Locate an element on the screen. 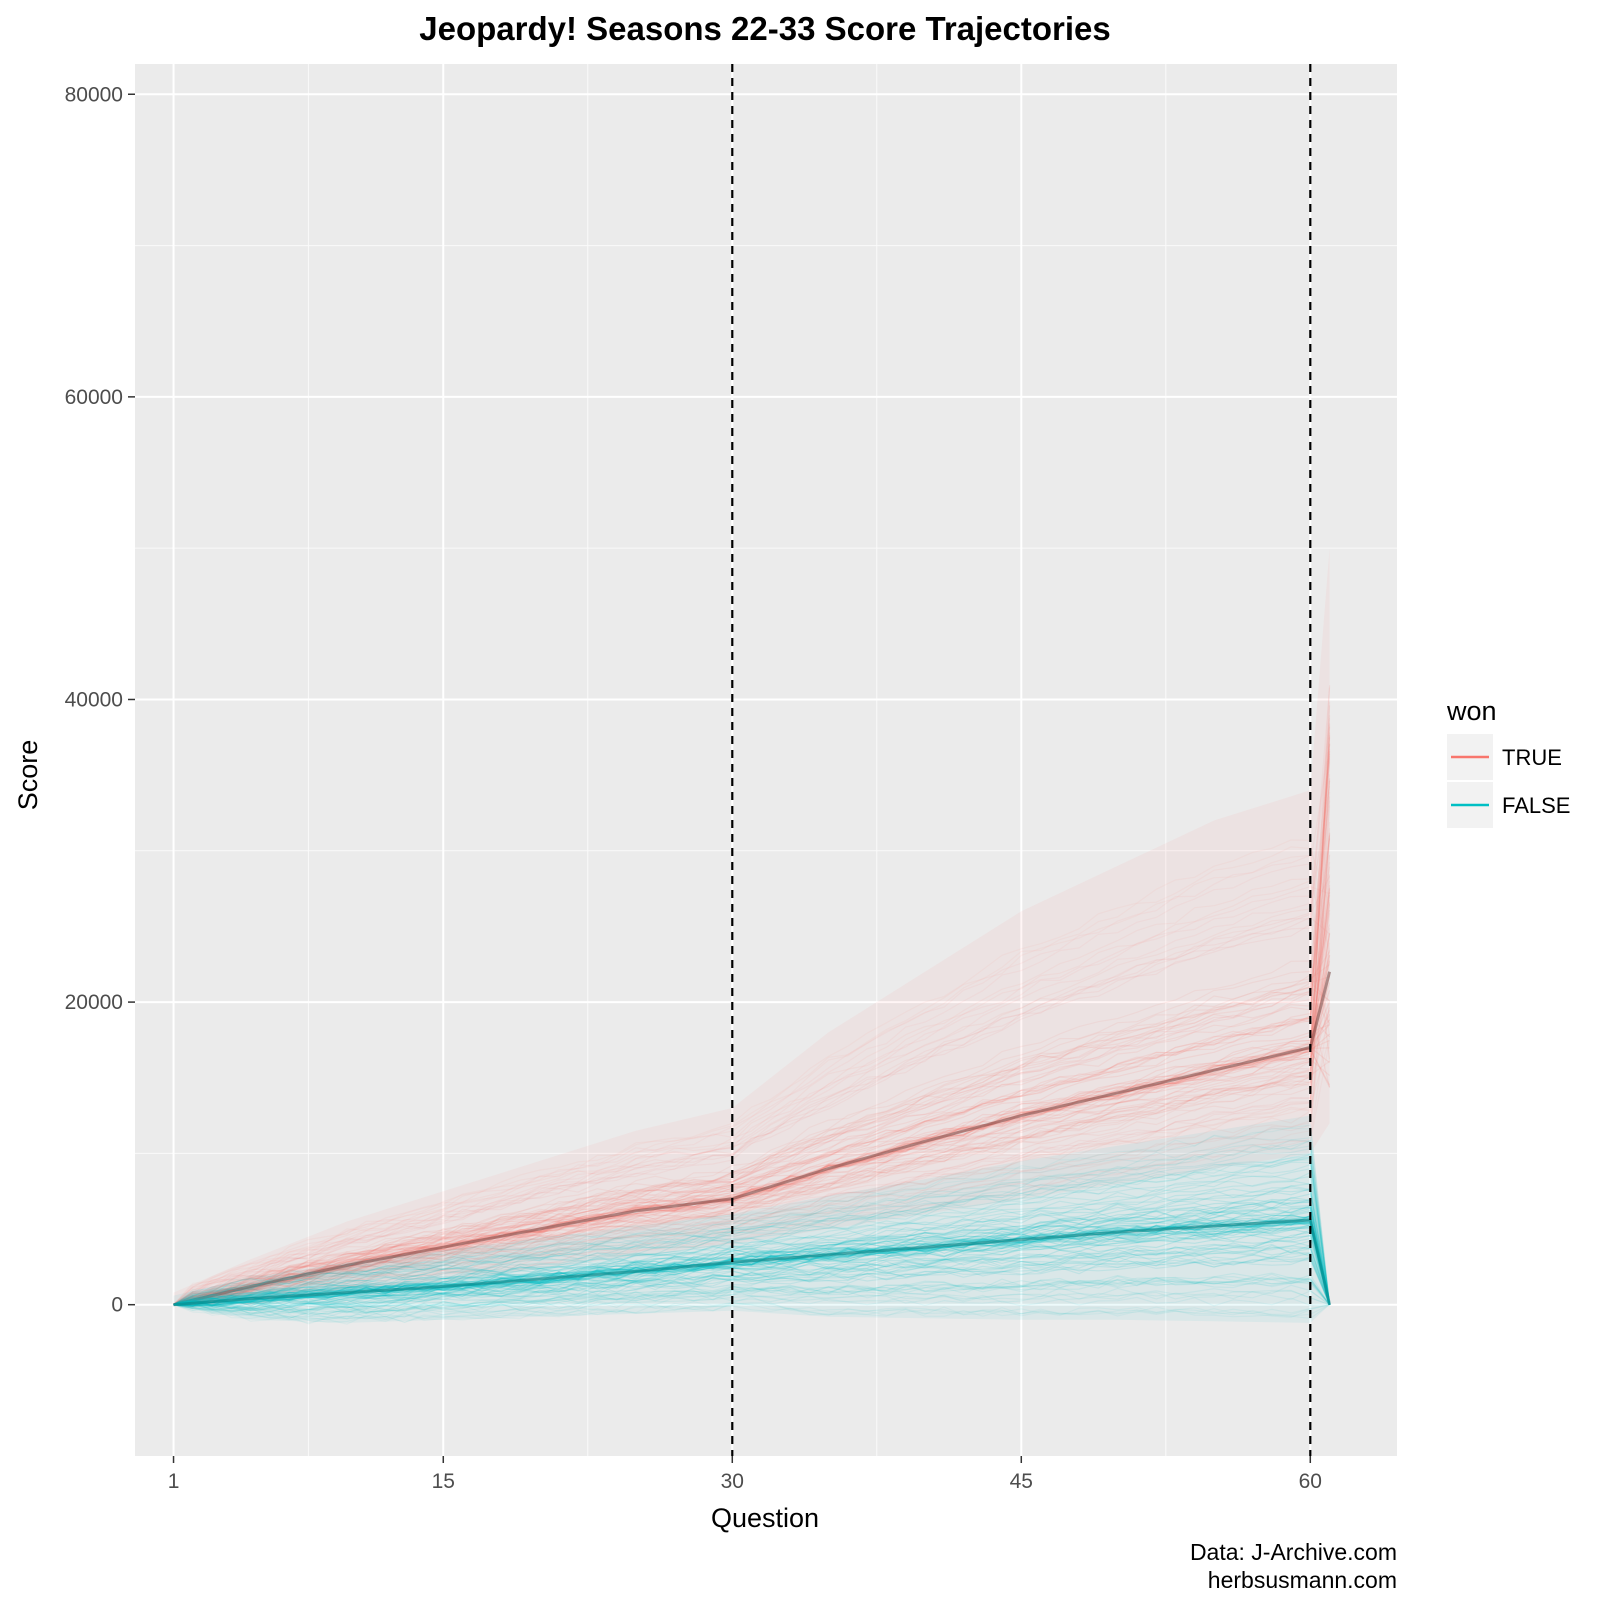  caption-site: herbsusmann.com is located at coordinates (1302, 1580).